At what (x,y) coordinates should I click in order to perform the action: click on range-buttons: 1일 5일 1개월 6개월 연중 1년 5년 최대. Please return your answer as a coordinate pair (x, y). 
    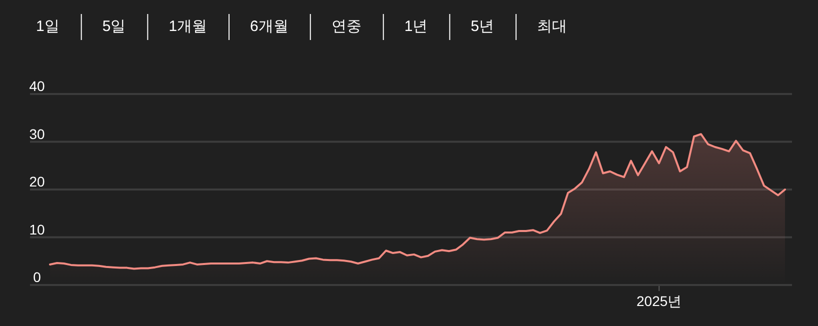
    Looking at the image, I should click on (302, 27).